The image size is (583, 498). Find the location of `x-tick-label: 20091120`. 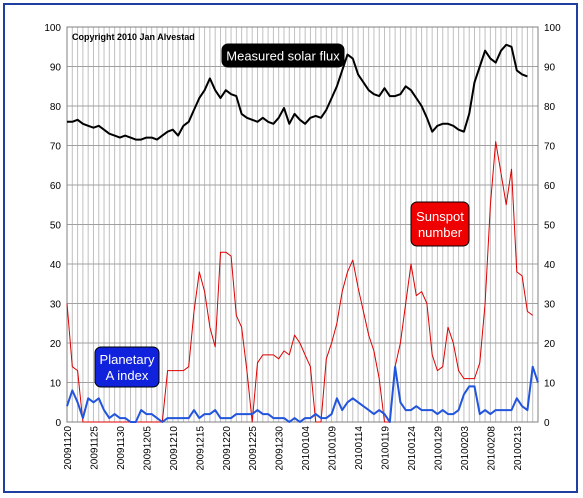

x-tick-label: 20091120 is located at coordinates (68, 448).